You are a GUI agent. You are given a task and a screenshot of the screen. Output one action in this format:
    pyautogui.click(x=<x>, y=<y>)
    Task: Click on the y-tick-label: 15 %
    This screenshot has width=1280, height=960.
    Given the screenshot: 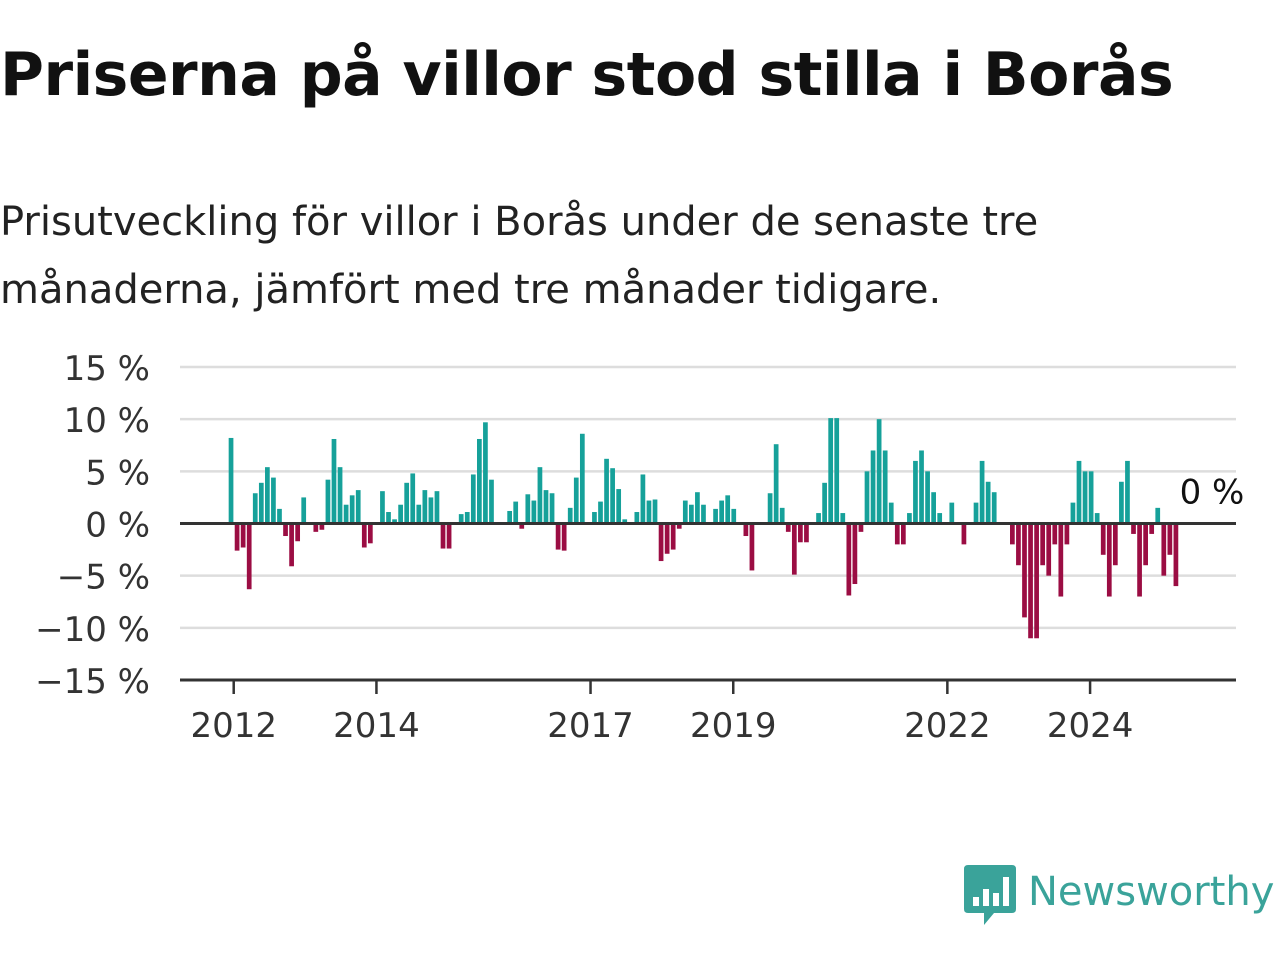 What is the action you would take?
    pyautogui.click(x=107, y=369)
    